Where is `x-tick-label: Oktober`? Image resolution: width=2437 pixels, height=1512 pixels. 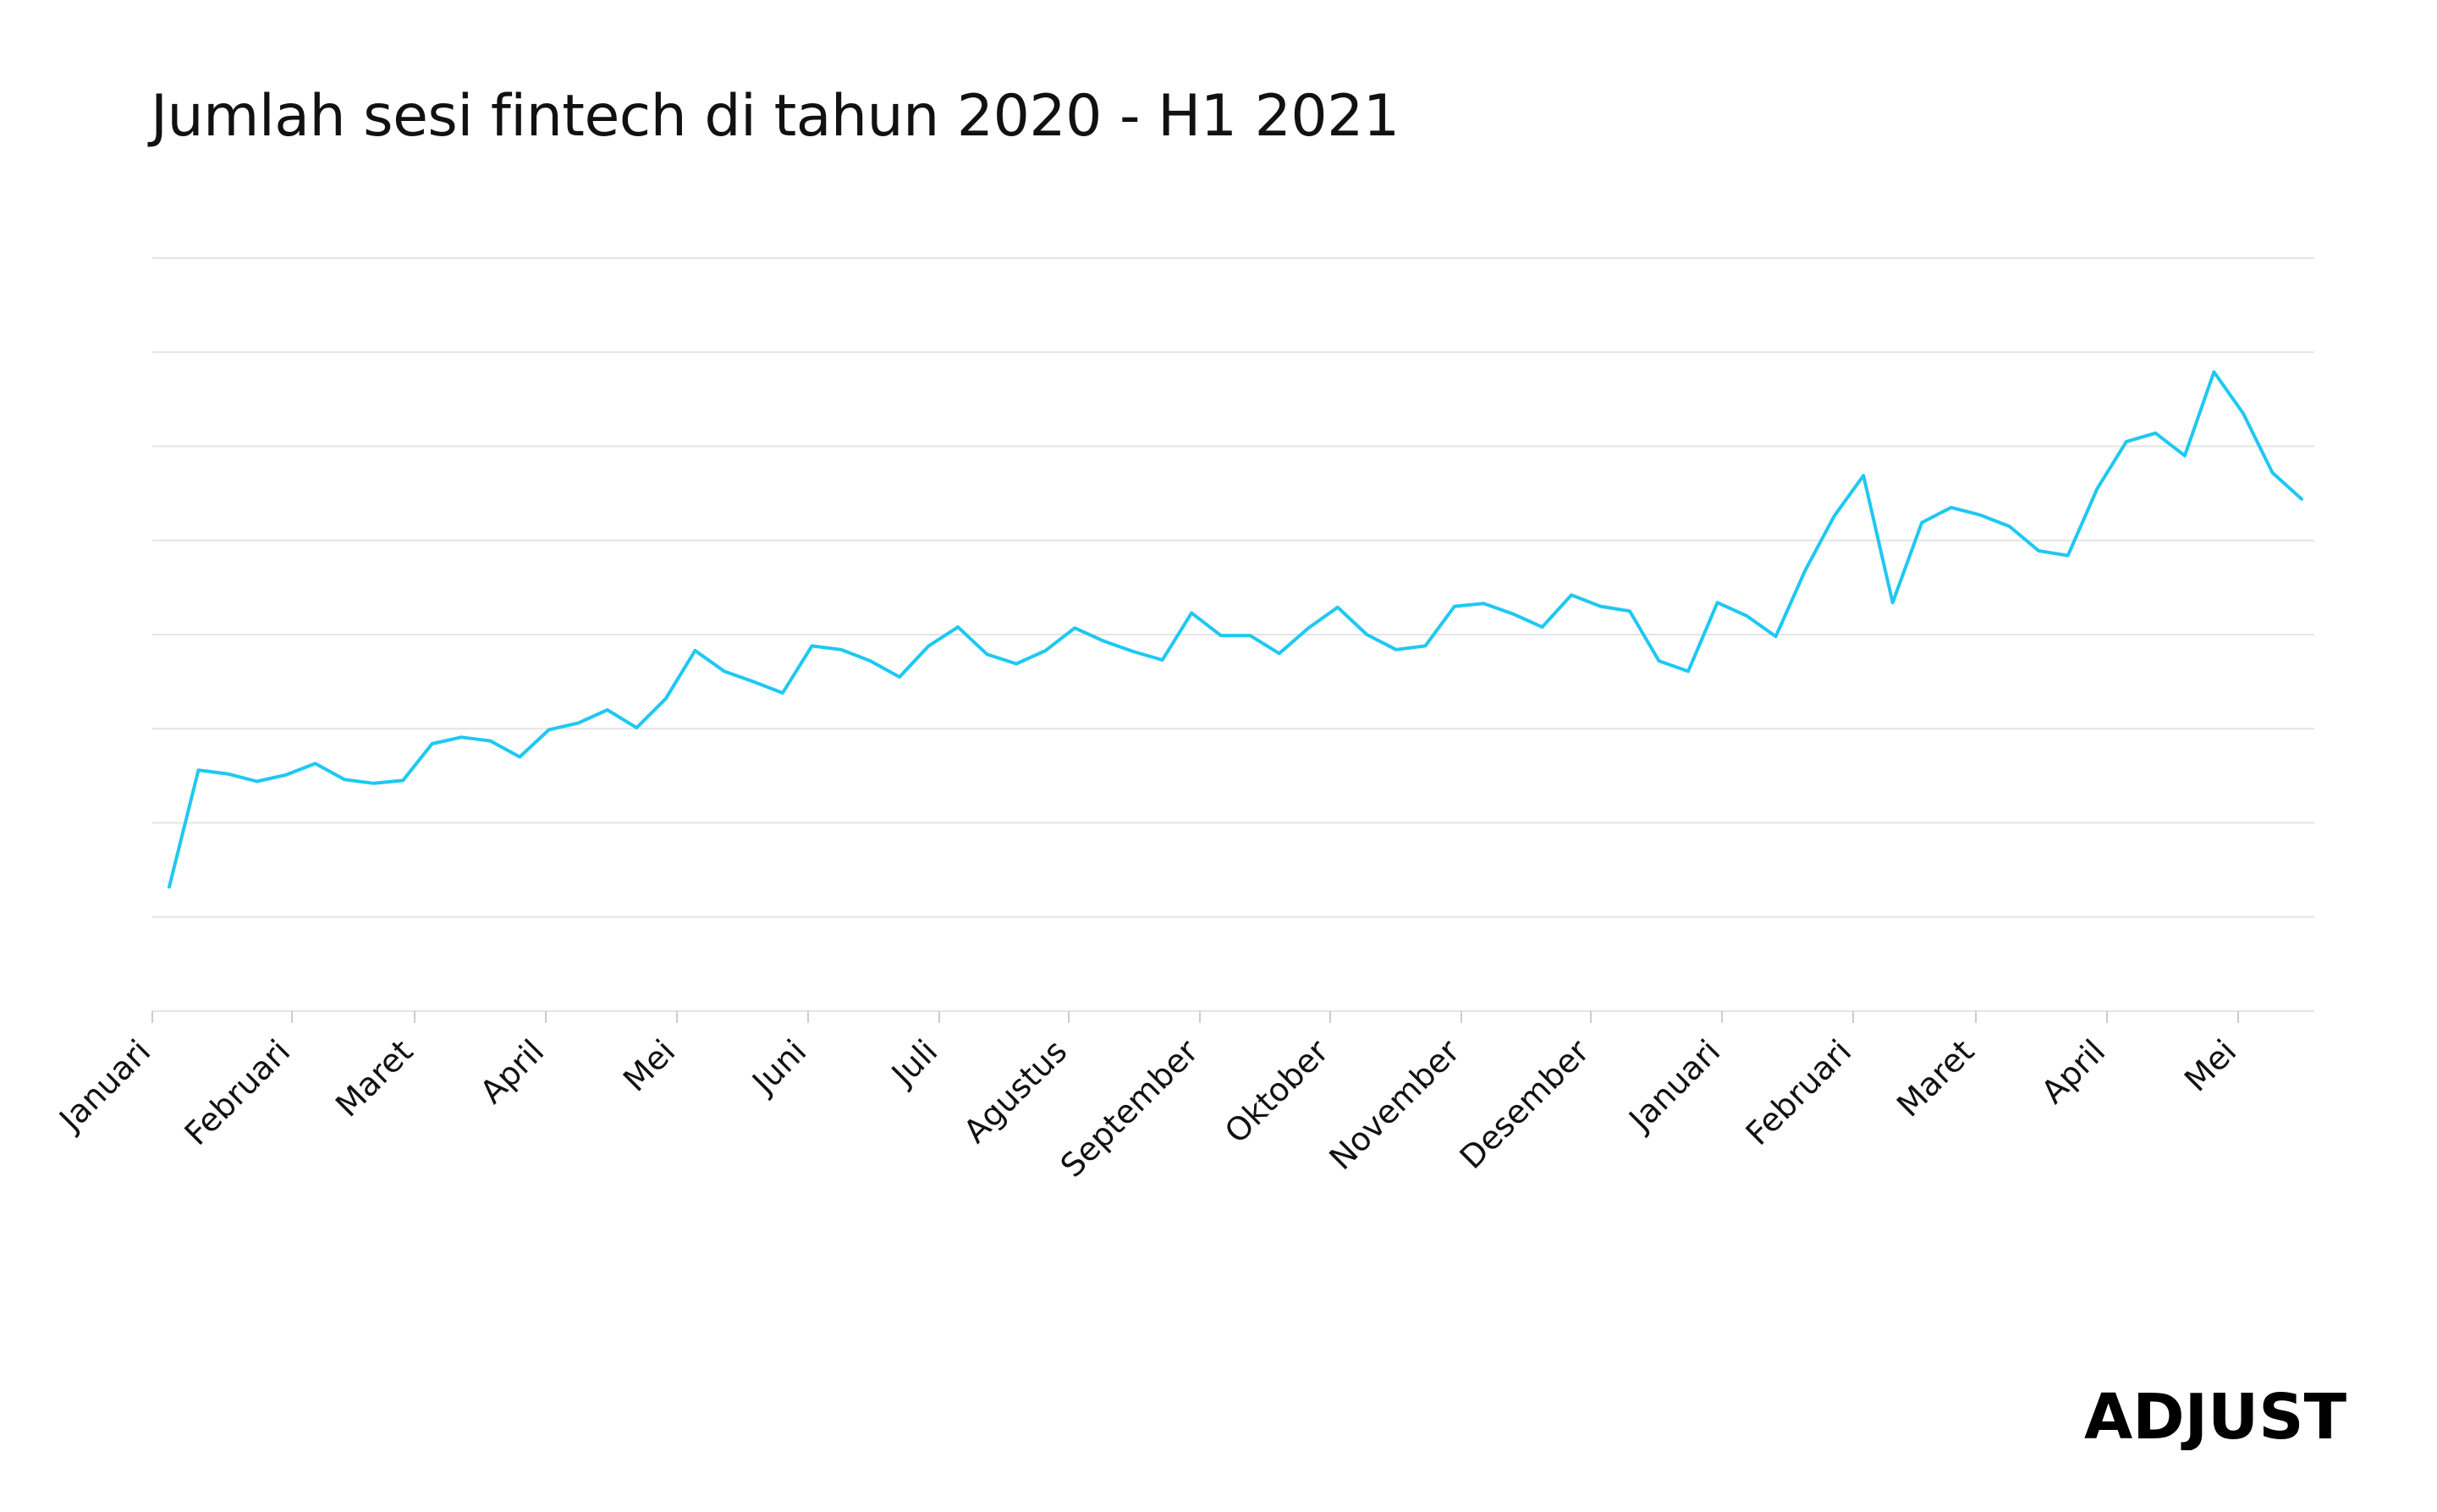 x-tick-label: Oktober is located at coordinates (1277, 1092).